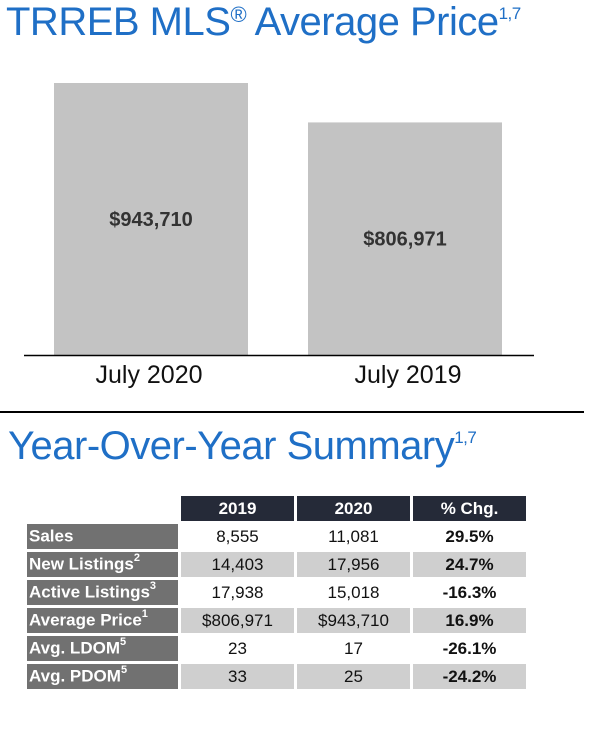 The width and height of the screenshot is (605, 749). What do you see at coordinates (353, 564) in the screenshot?
I see `value-2020: 17,956` at bounding box center [353, 564].